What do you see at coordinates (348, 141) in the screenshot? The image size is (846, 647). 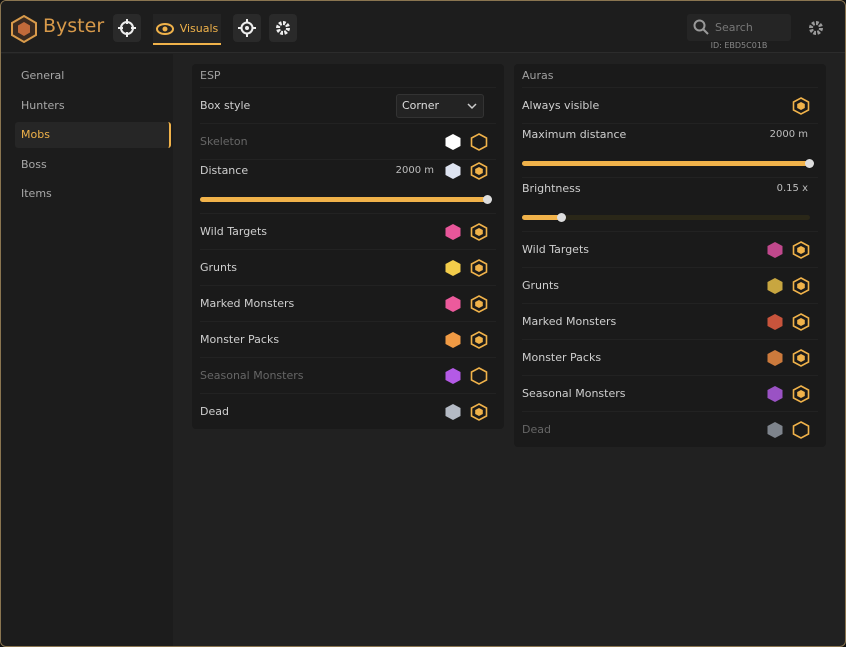 I see `setting-row: Skeleton` at bounding box center [348, 141].